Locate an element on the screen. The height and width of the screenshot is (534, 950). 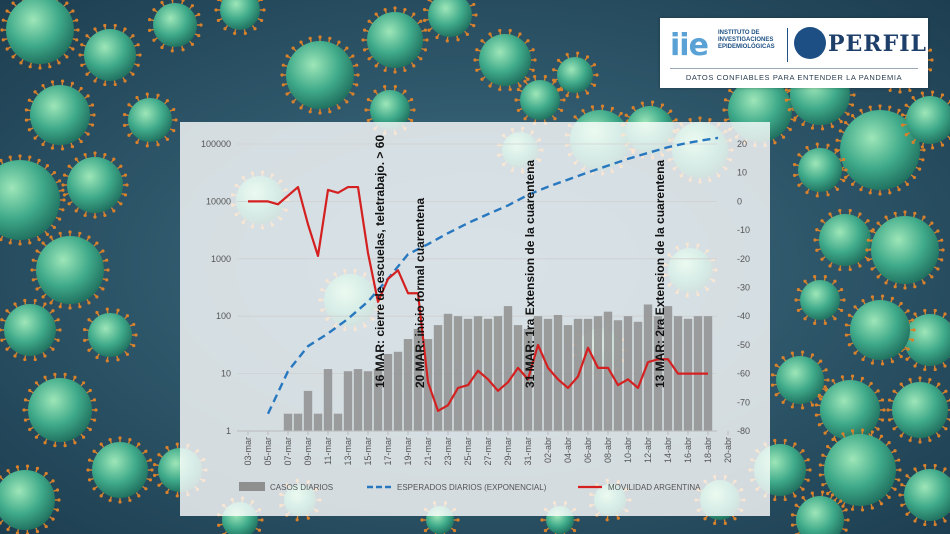
x-tick-label: 16-abr is located at coordinates (688, 450).